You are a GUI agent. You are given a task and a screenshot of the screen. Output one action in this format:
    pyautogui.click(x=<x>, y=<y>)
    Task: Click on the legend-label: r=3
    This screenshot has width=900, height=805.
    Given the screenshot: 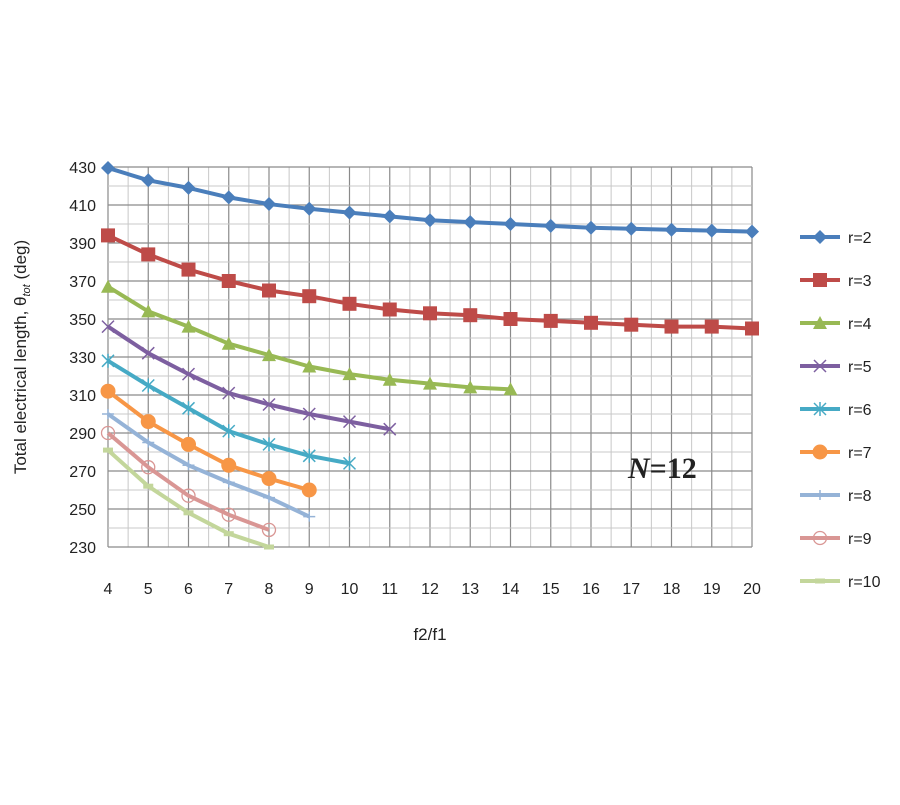 What is the action you would take?
    pyautogui.click(x=860, y=281)
    